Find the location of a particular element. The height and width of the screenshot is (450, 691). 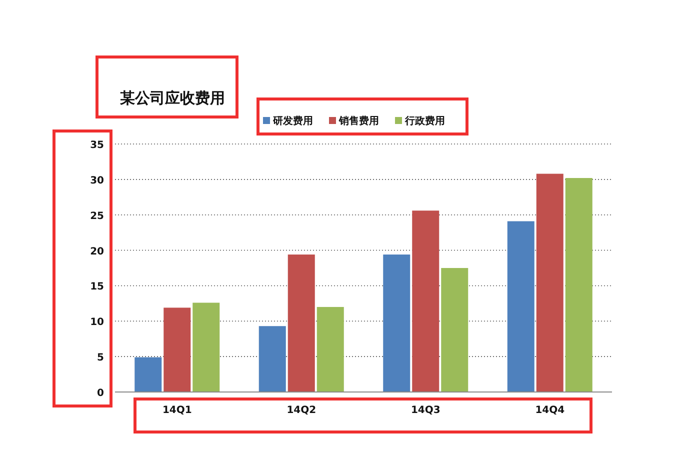

legend-label: 销售费用 is located at coordinates (358, 121).